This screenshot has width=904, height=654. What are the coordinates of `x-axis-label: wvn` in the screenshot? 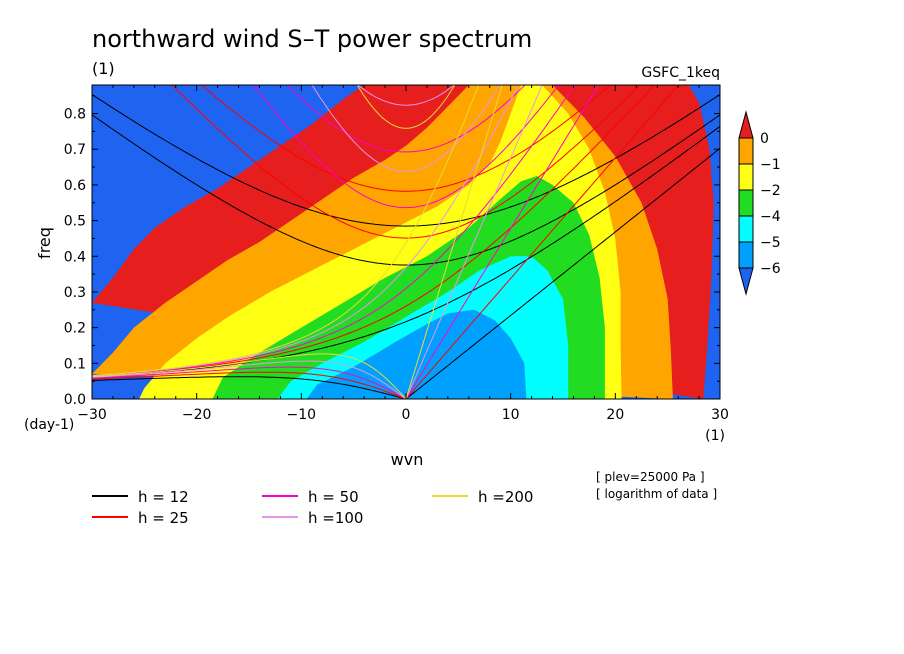 It's located at (407, 459).